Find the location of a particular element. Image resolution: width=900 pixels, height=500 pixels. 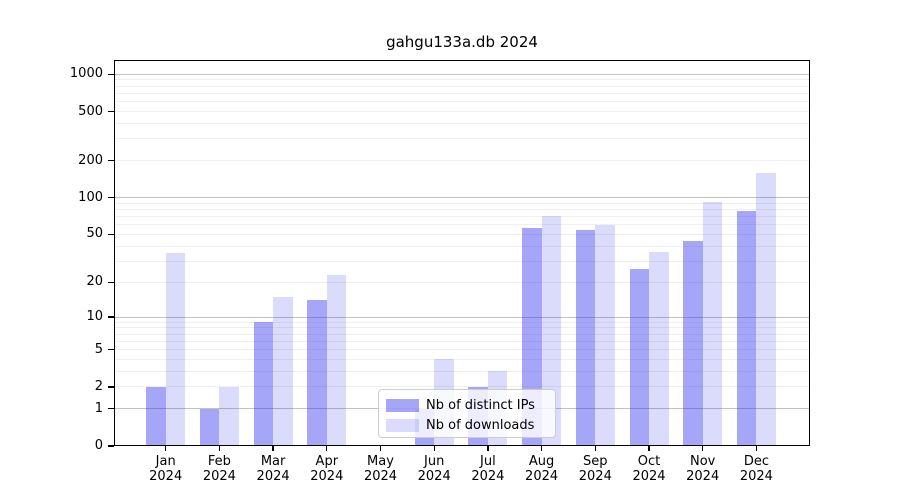

y-tick-label: 2 is located at coordinates (98, 386).